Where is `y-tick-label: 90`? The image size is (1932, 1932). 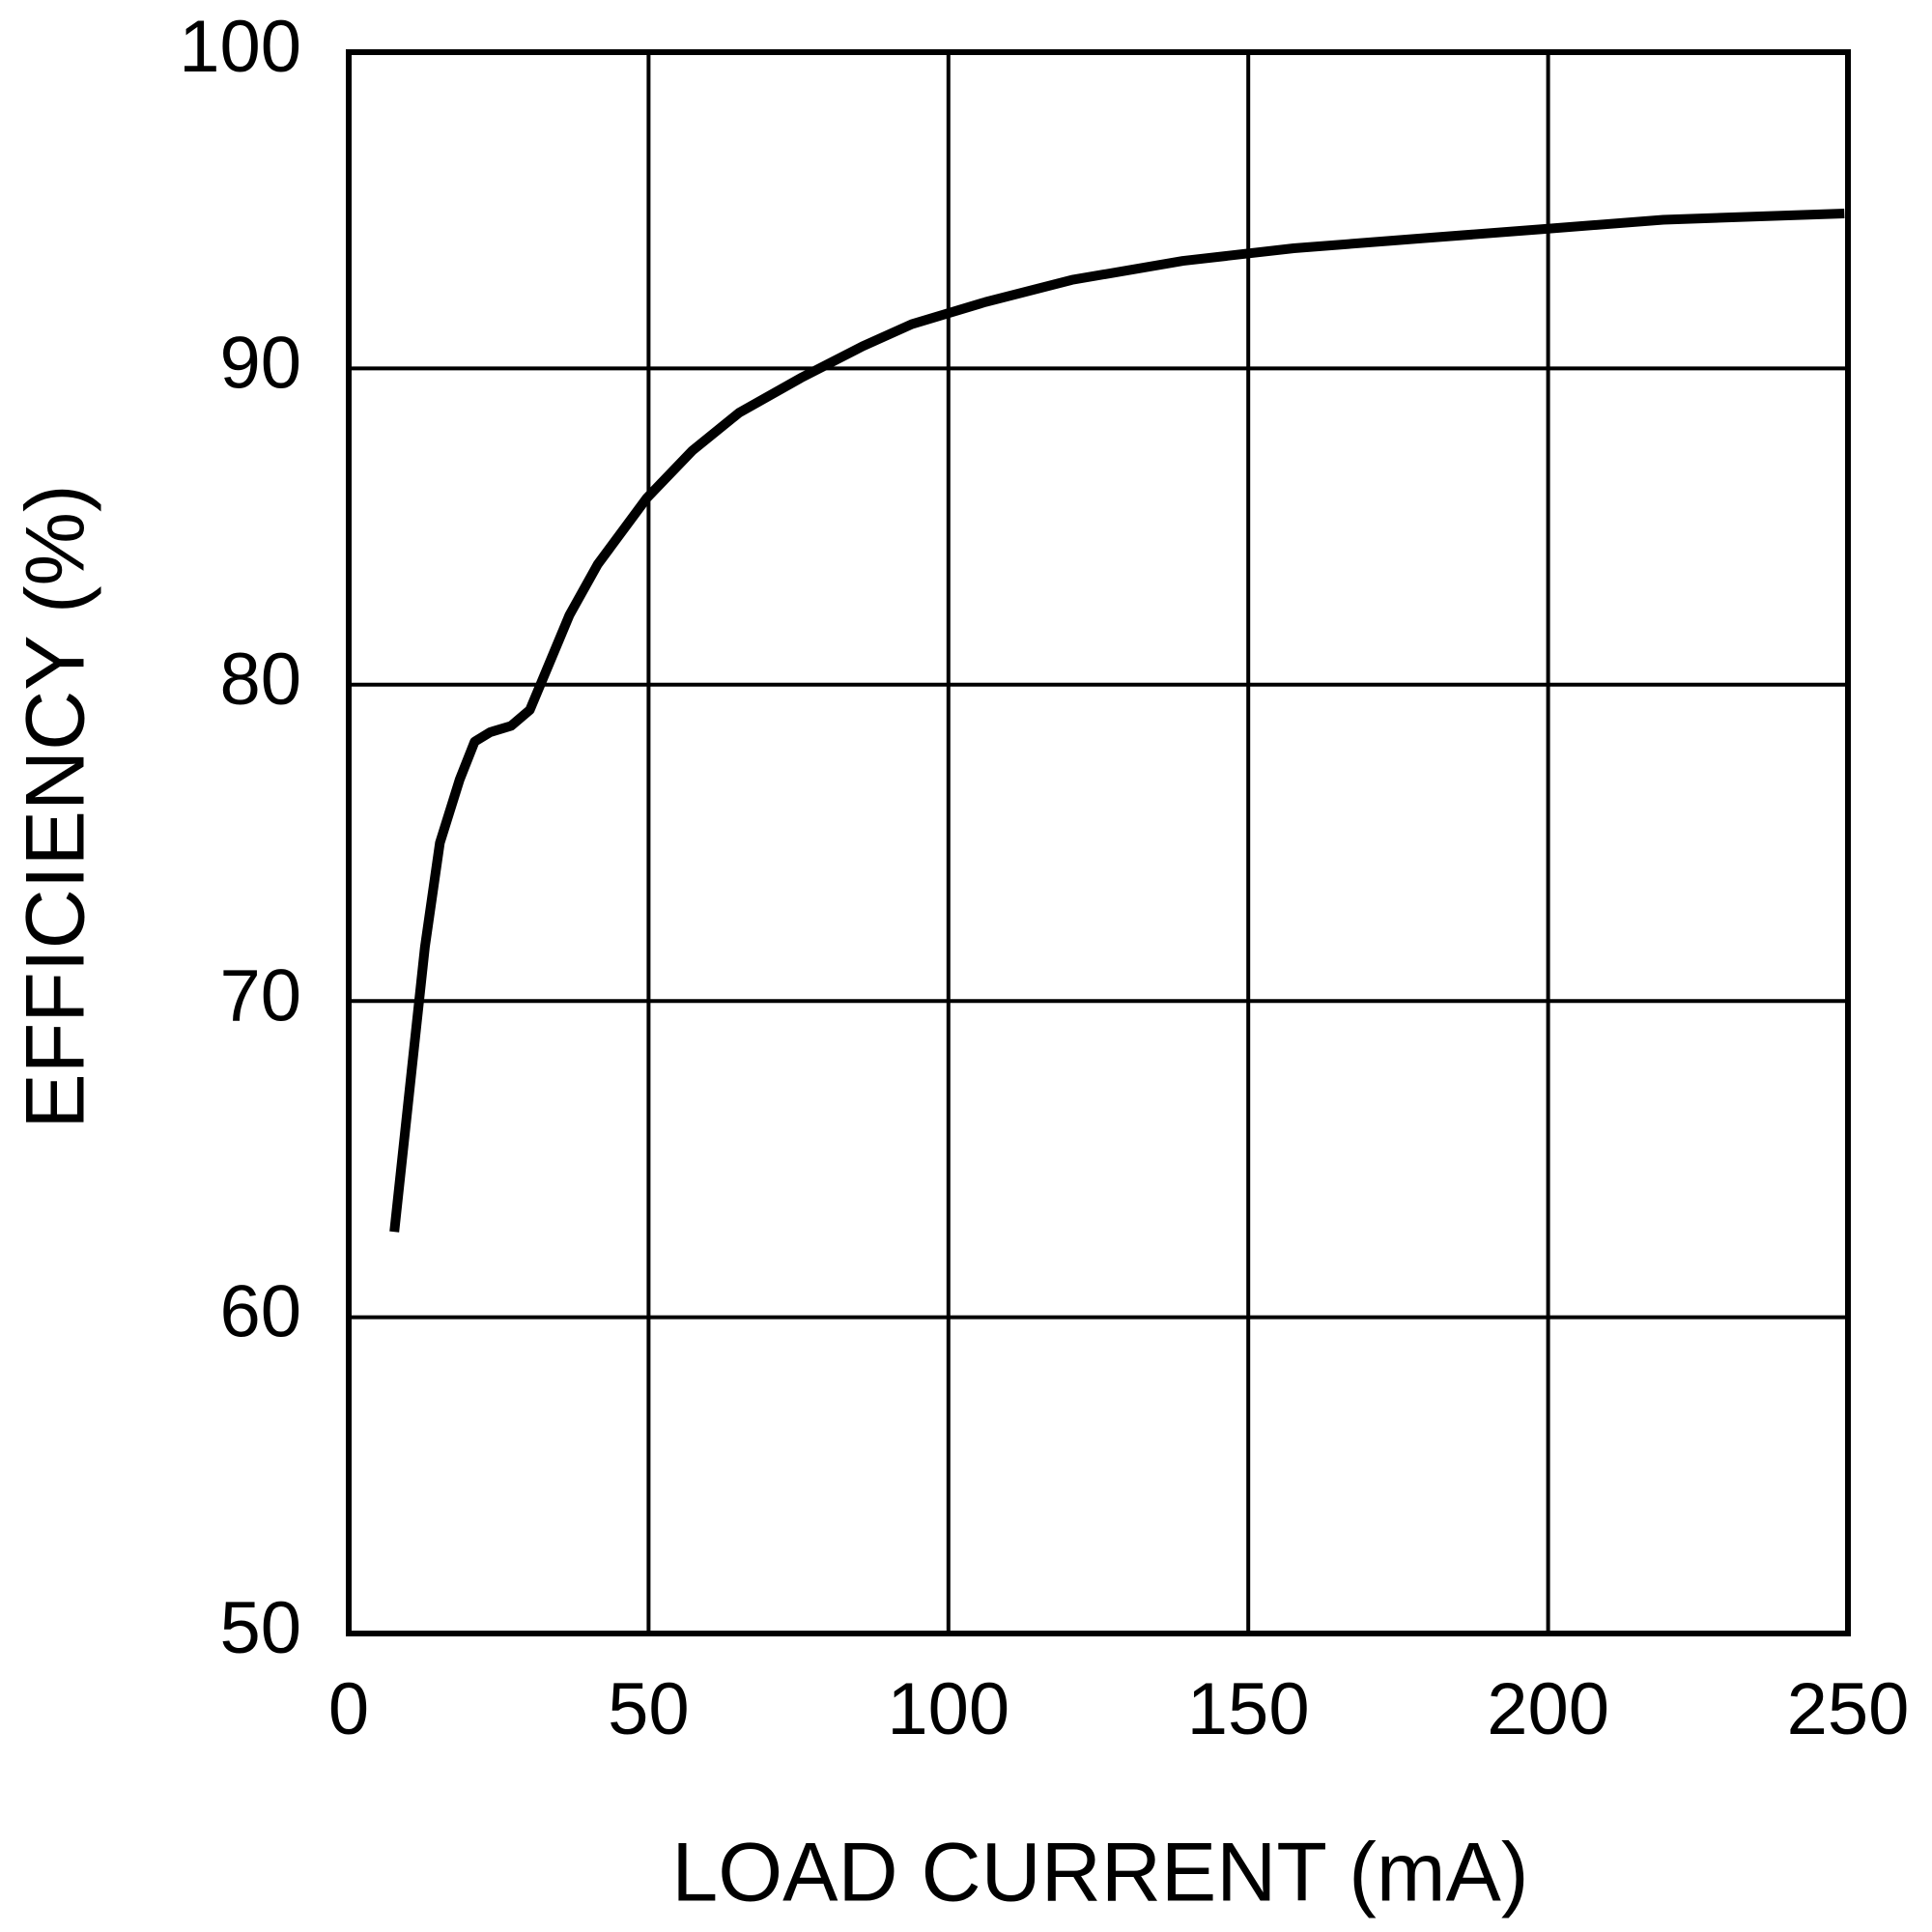
y-tick-label: 90 is located at coordinates (260, 363).